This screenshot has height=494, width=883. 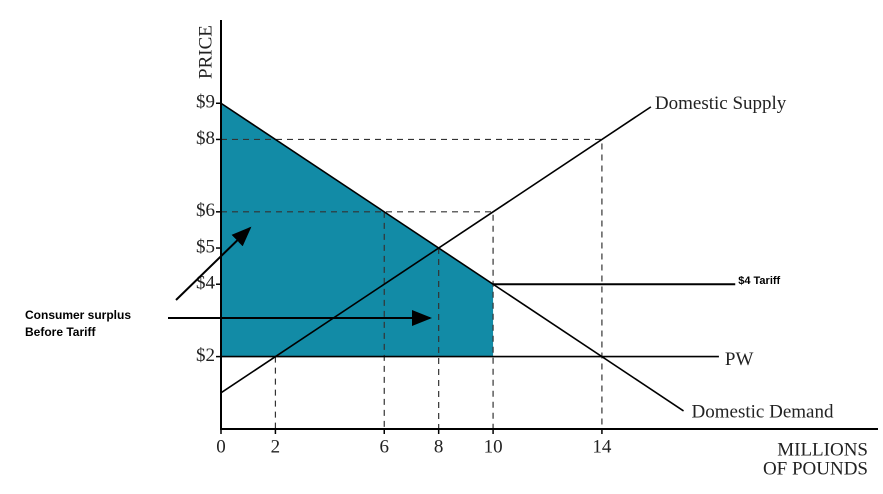 What do you see at coordinates (206, 283) in the screenshot?
I see `y-tick-label: $4` at bounding box center [206, 283].